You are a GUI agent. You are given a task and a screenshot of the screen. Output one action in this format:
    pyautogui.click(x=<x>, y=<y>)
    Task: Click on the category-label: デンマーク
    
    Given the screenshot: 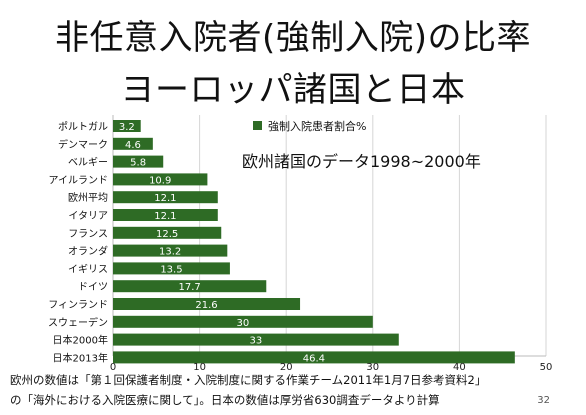 What is the action you would take?
    pyautogui.click(x=83, y=144)
    